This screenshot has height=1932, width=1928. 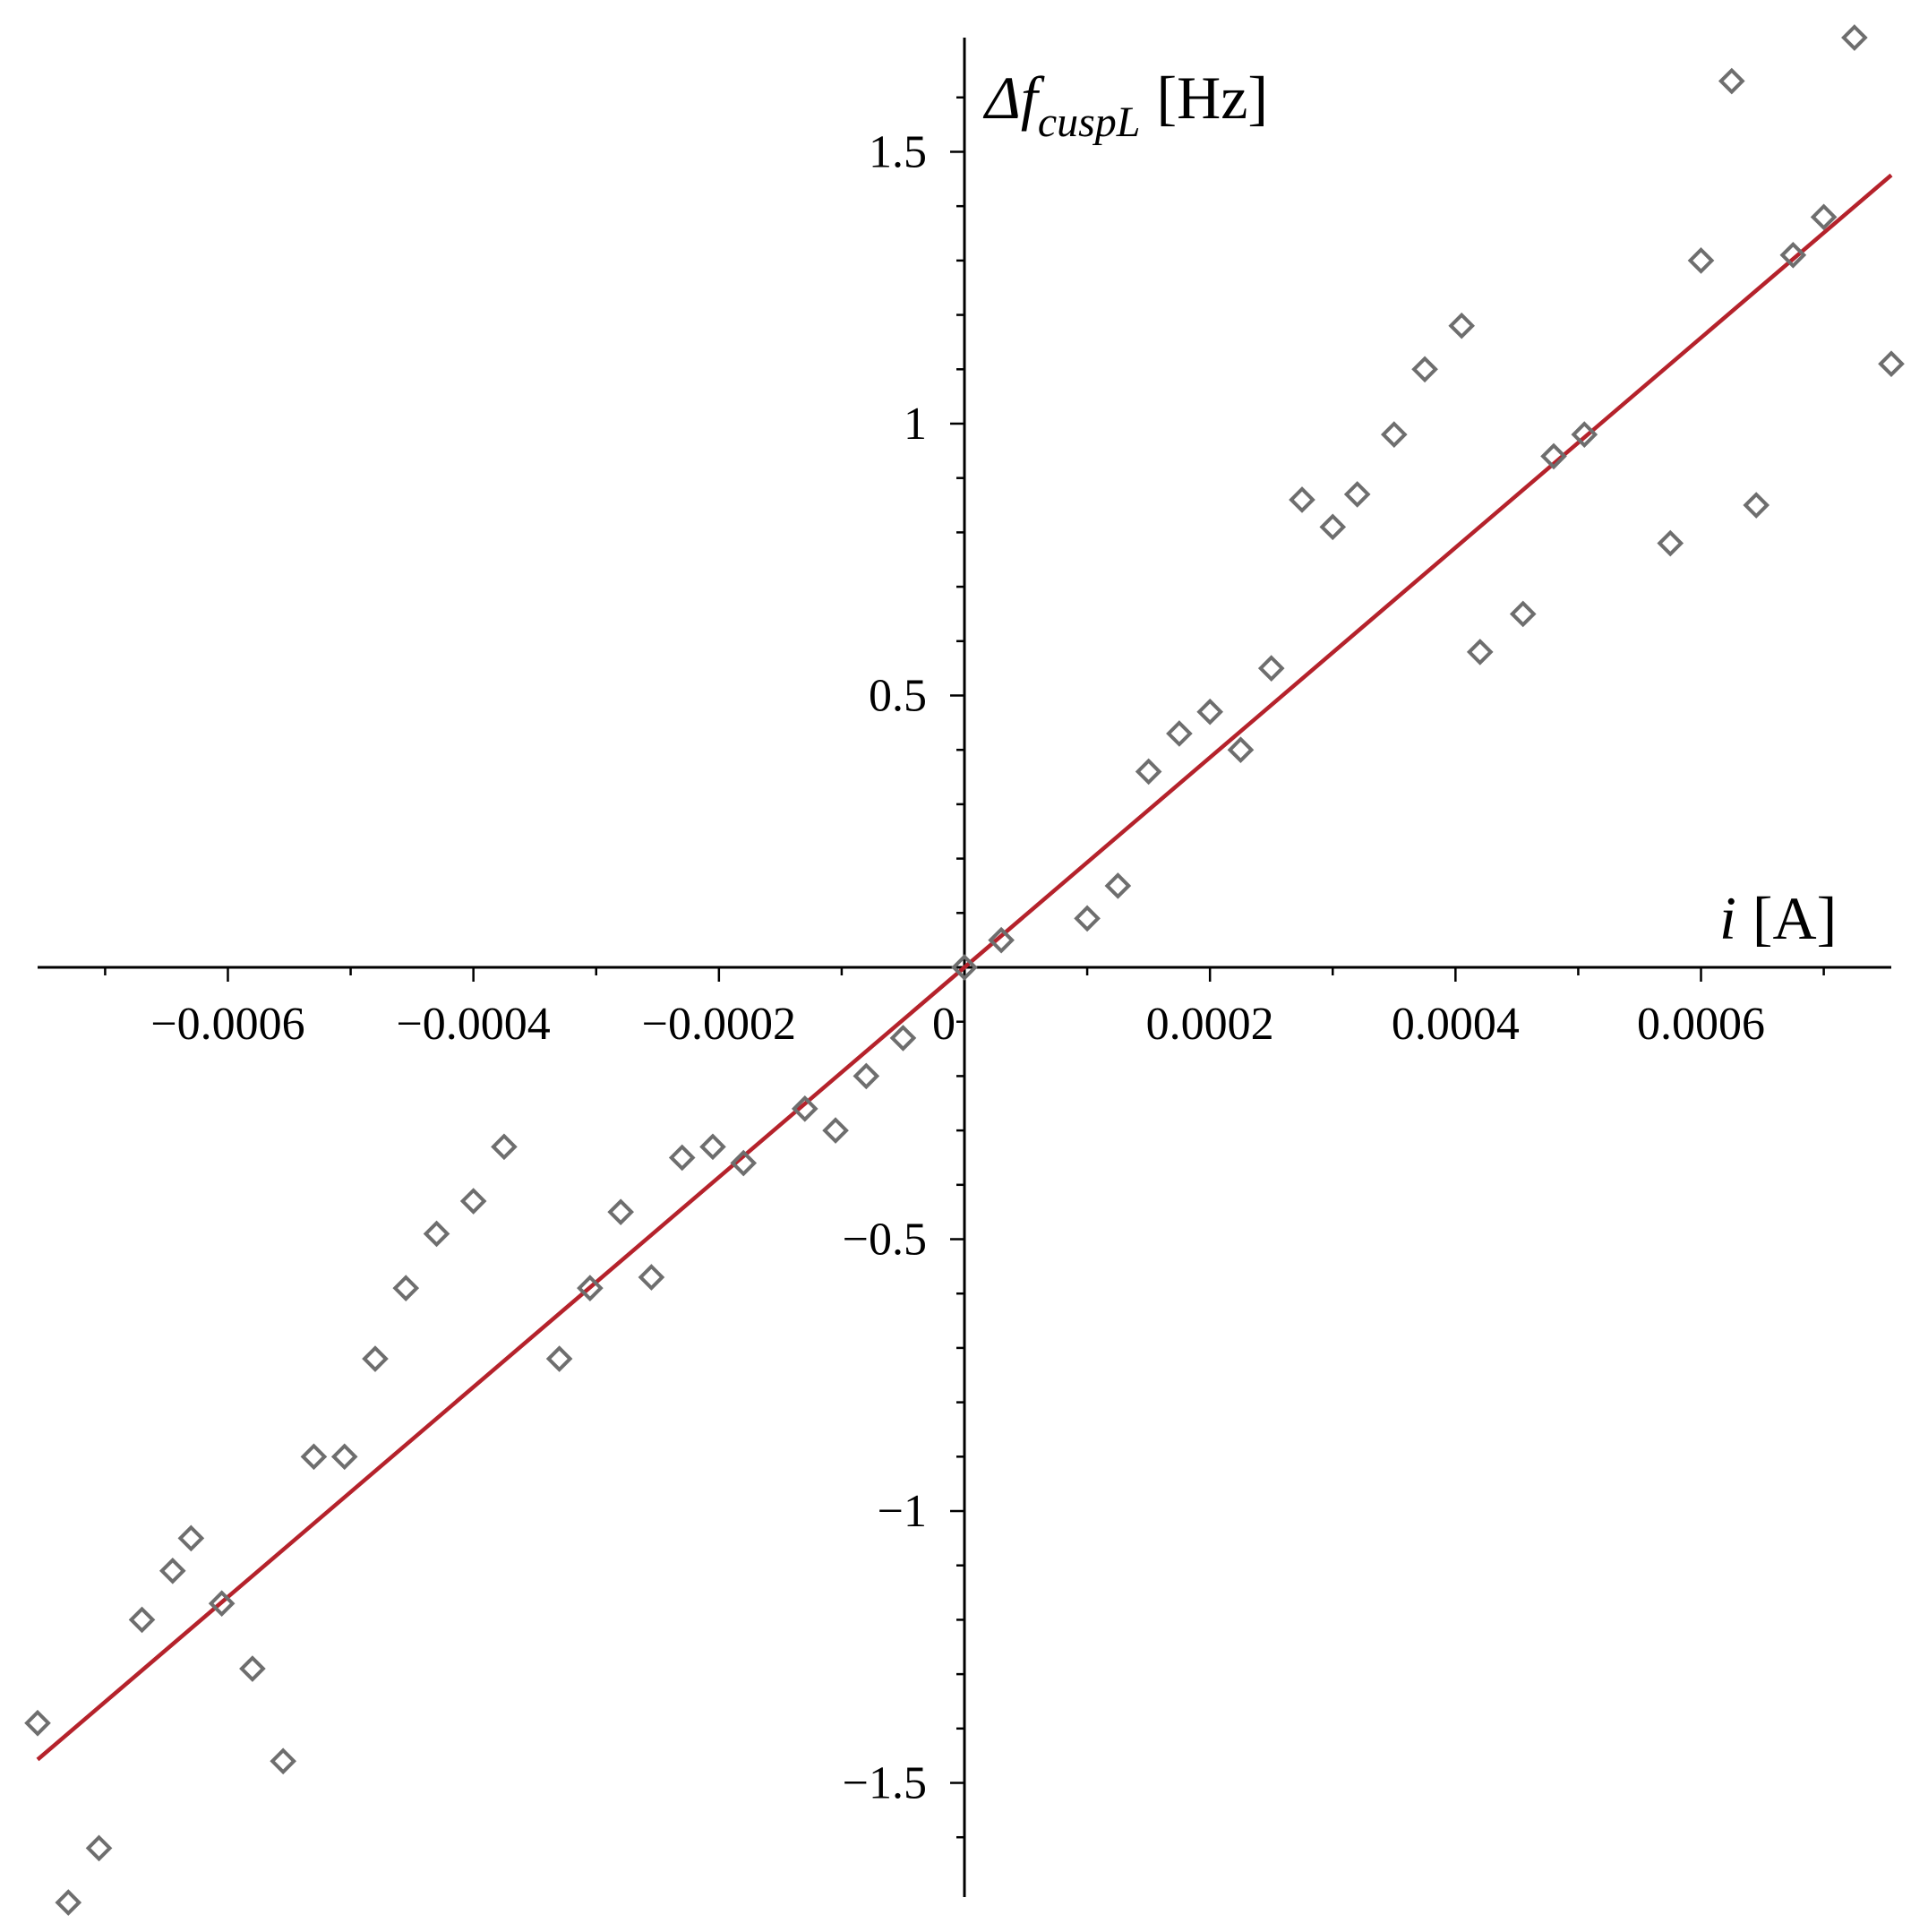 I want to click on y-axis-subscript: cuspL, so click(x=1089, y=122).